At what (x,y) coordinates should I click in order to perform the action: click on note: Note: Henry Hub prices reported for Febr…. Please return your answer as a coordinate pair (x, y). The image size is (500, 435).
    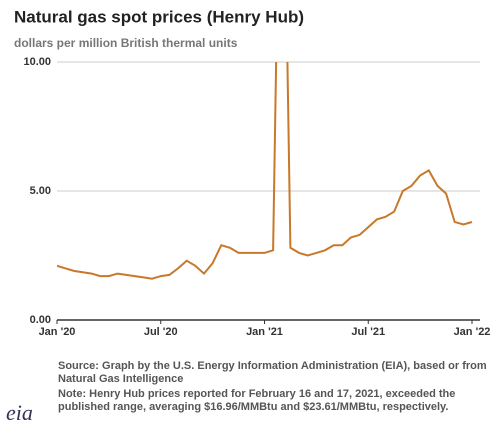
    Looking at the image, I should click on (257, 400).